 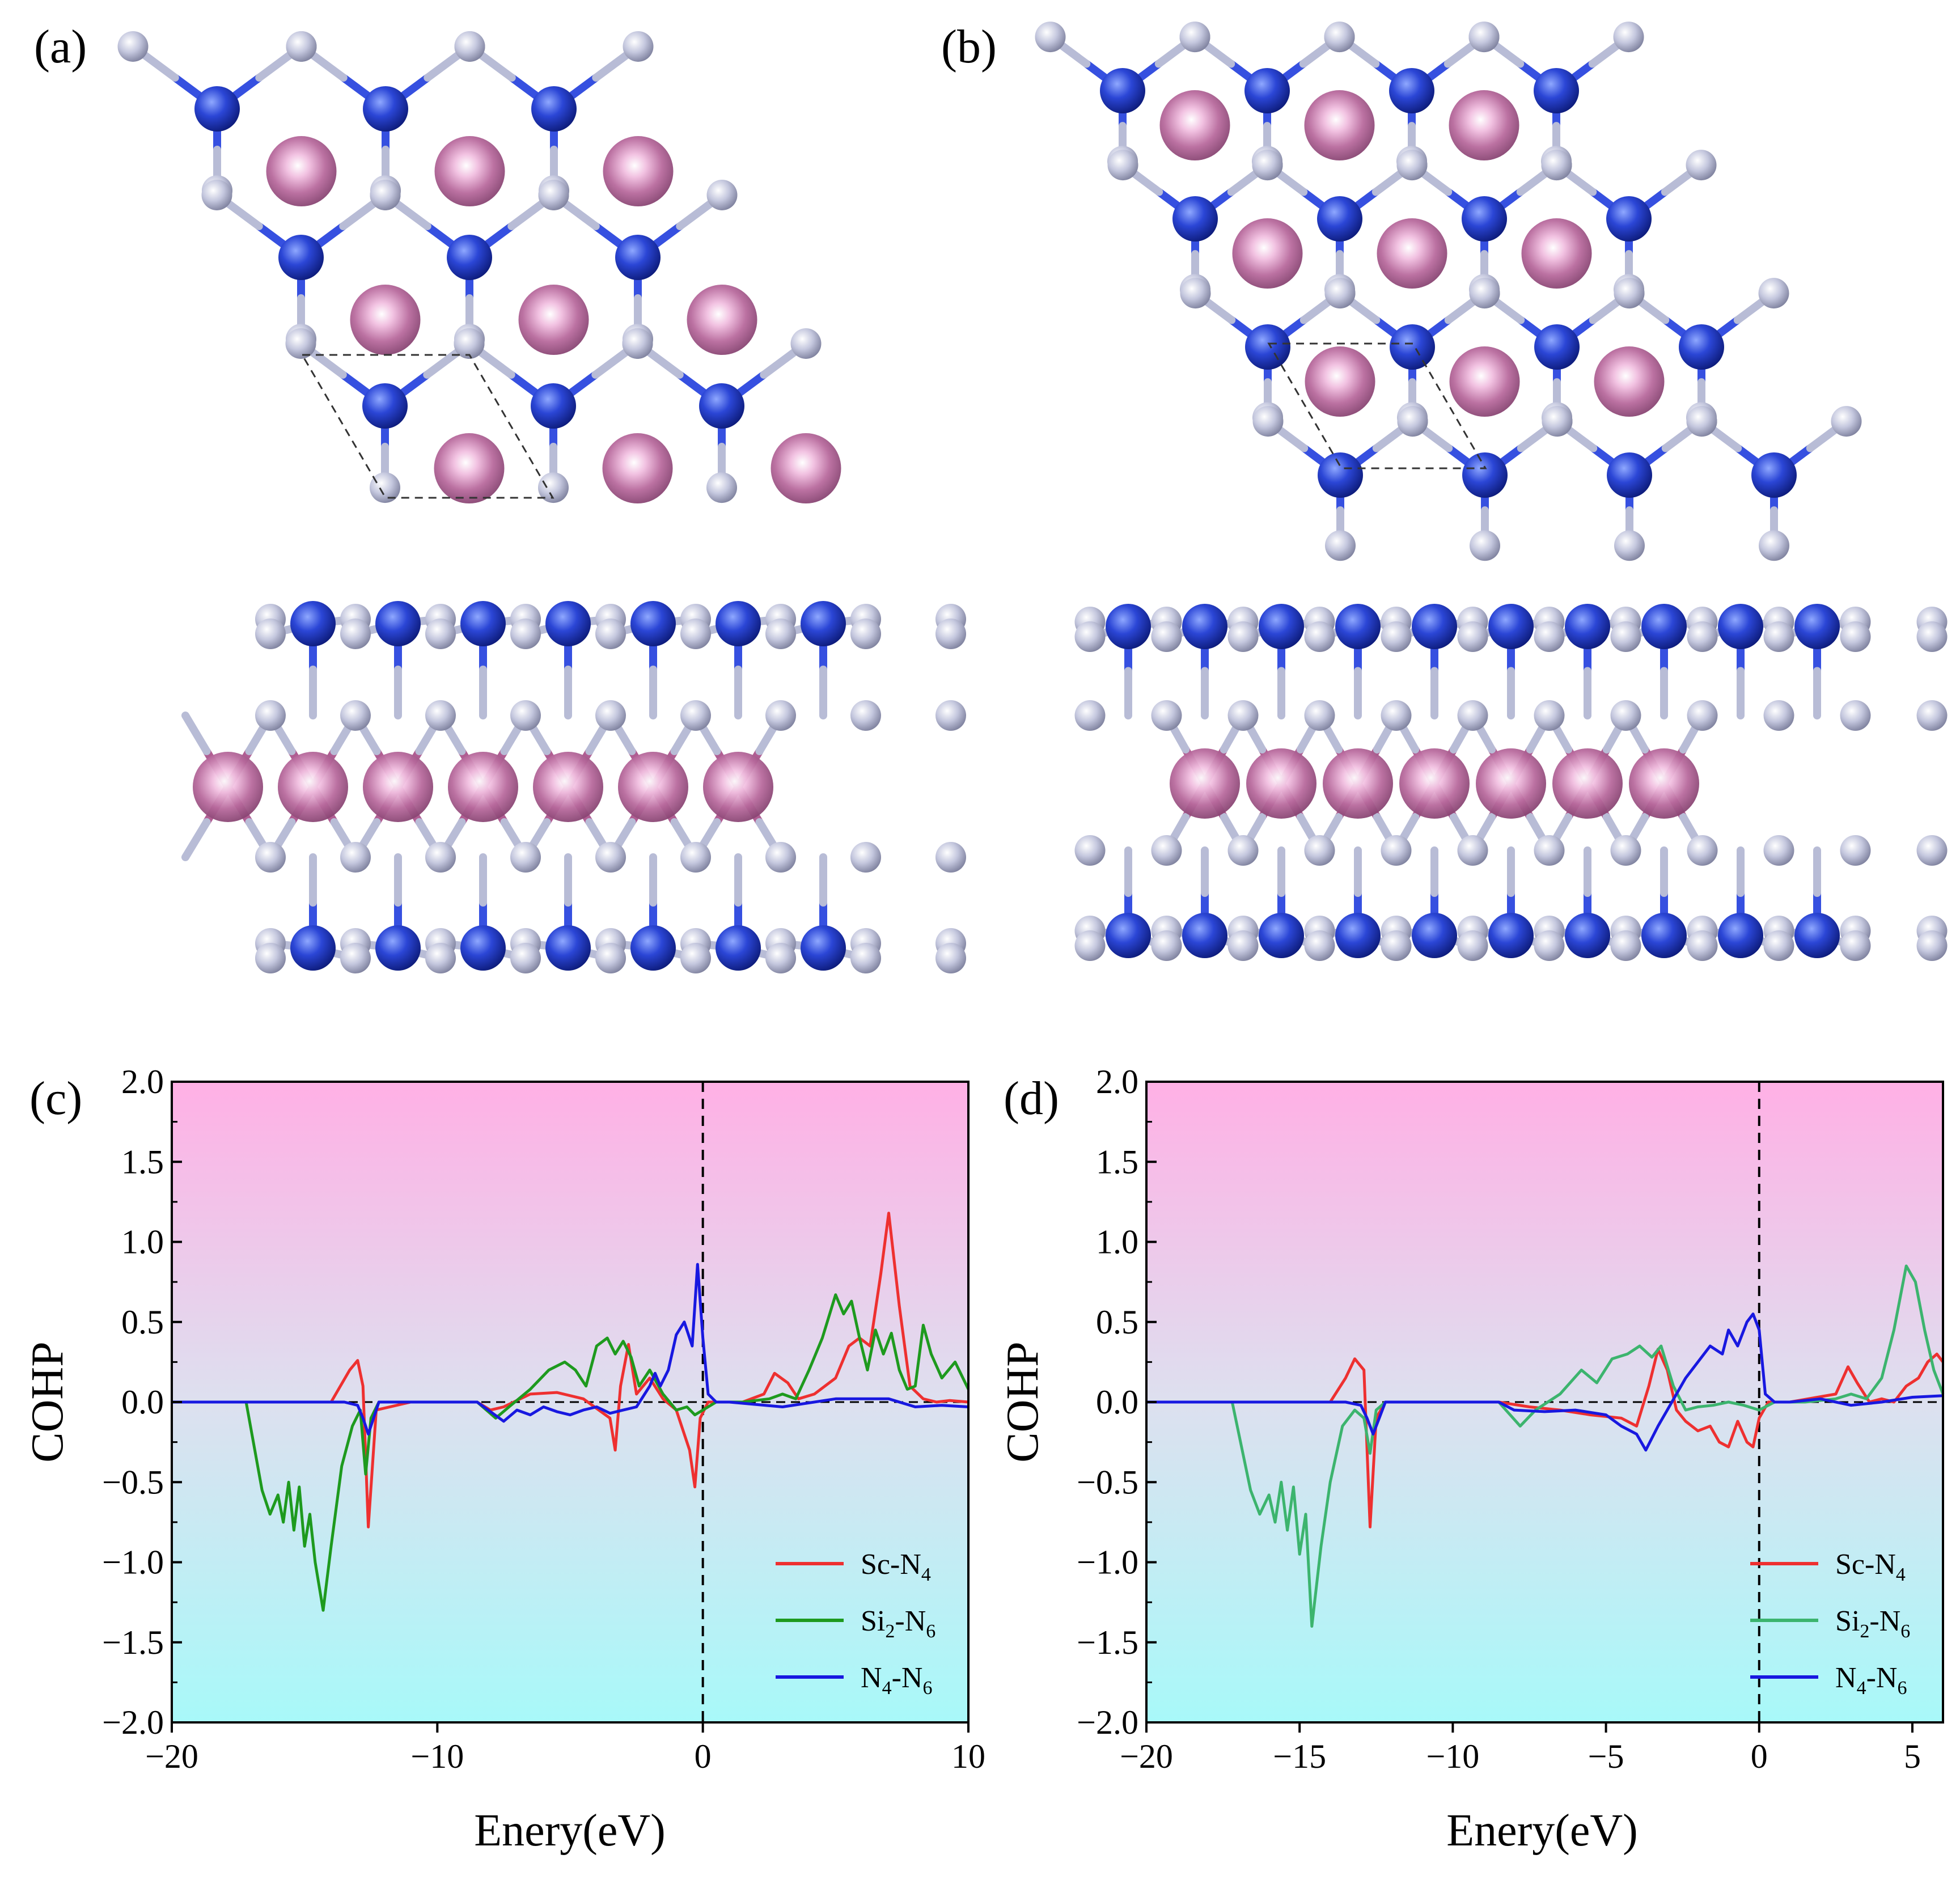 I want to click on x-tick-label: −20, so click(x=1147, y=1756).